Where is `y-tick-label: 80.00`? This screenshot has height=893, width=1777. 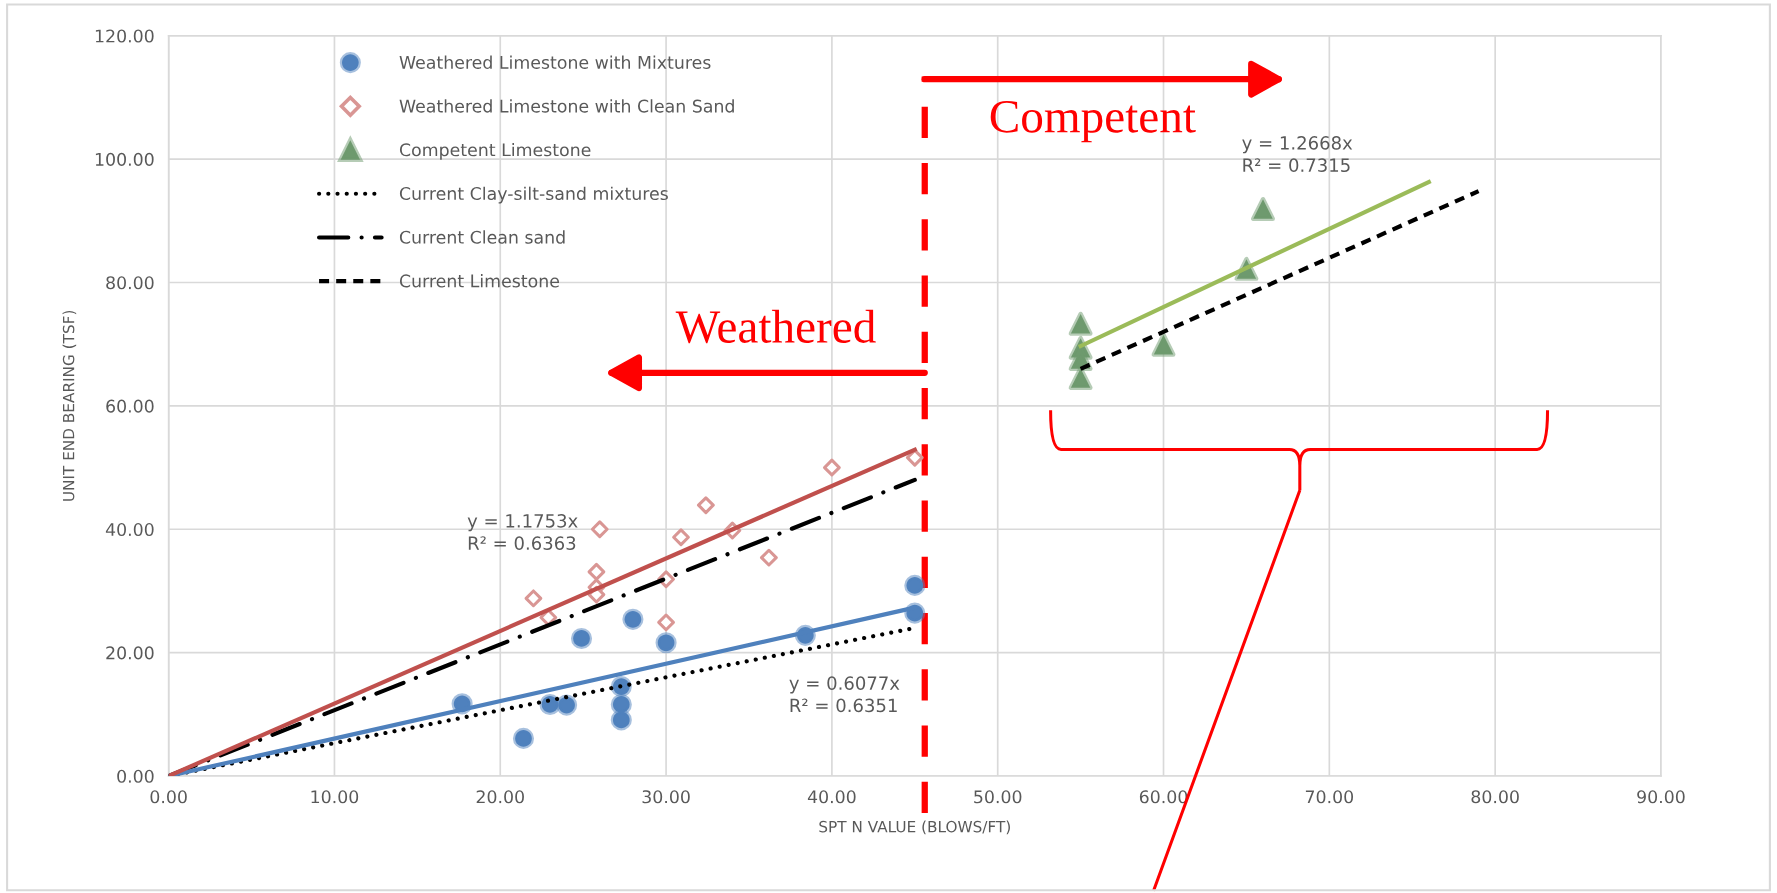 y-tick-label: 80.00 is located at coordinates (130, 283).